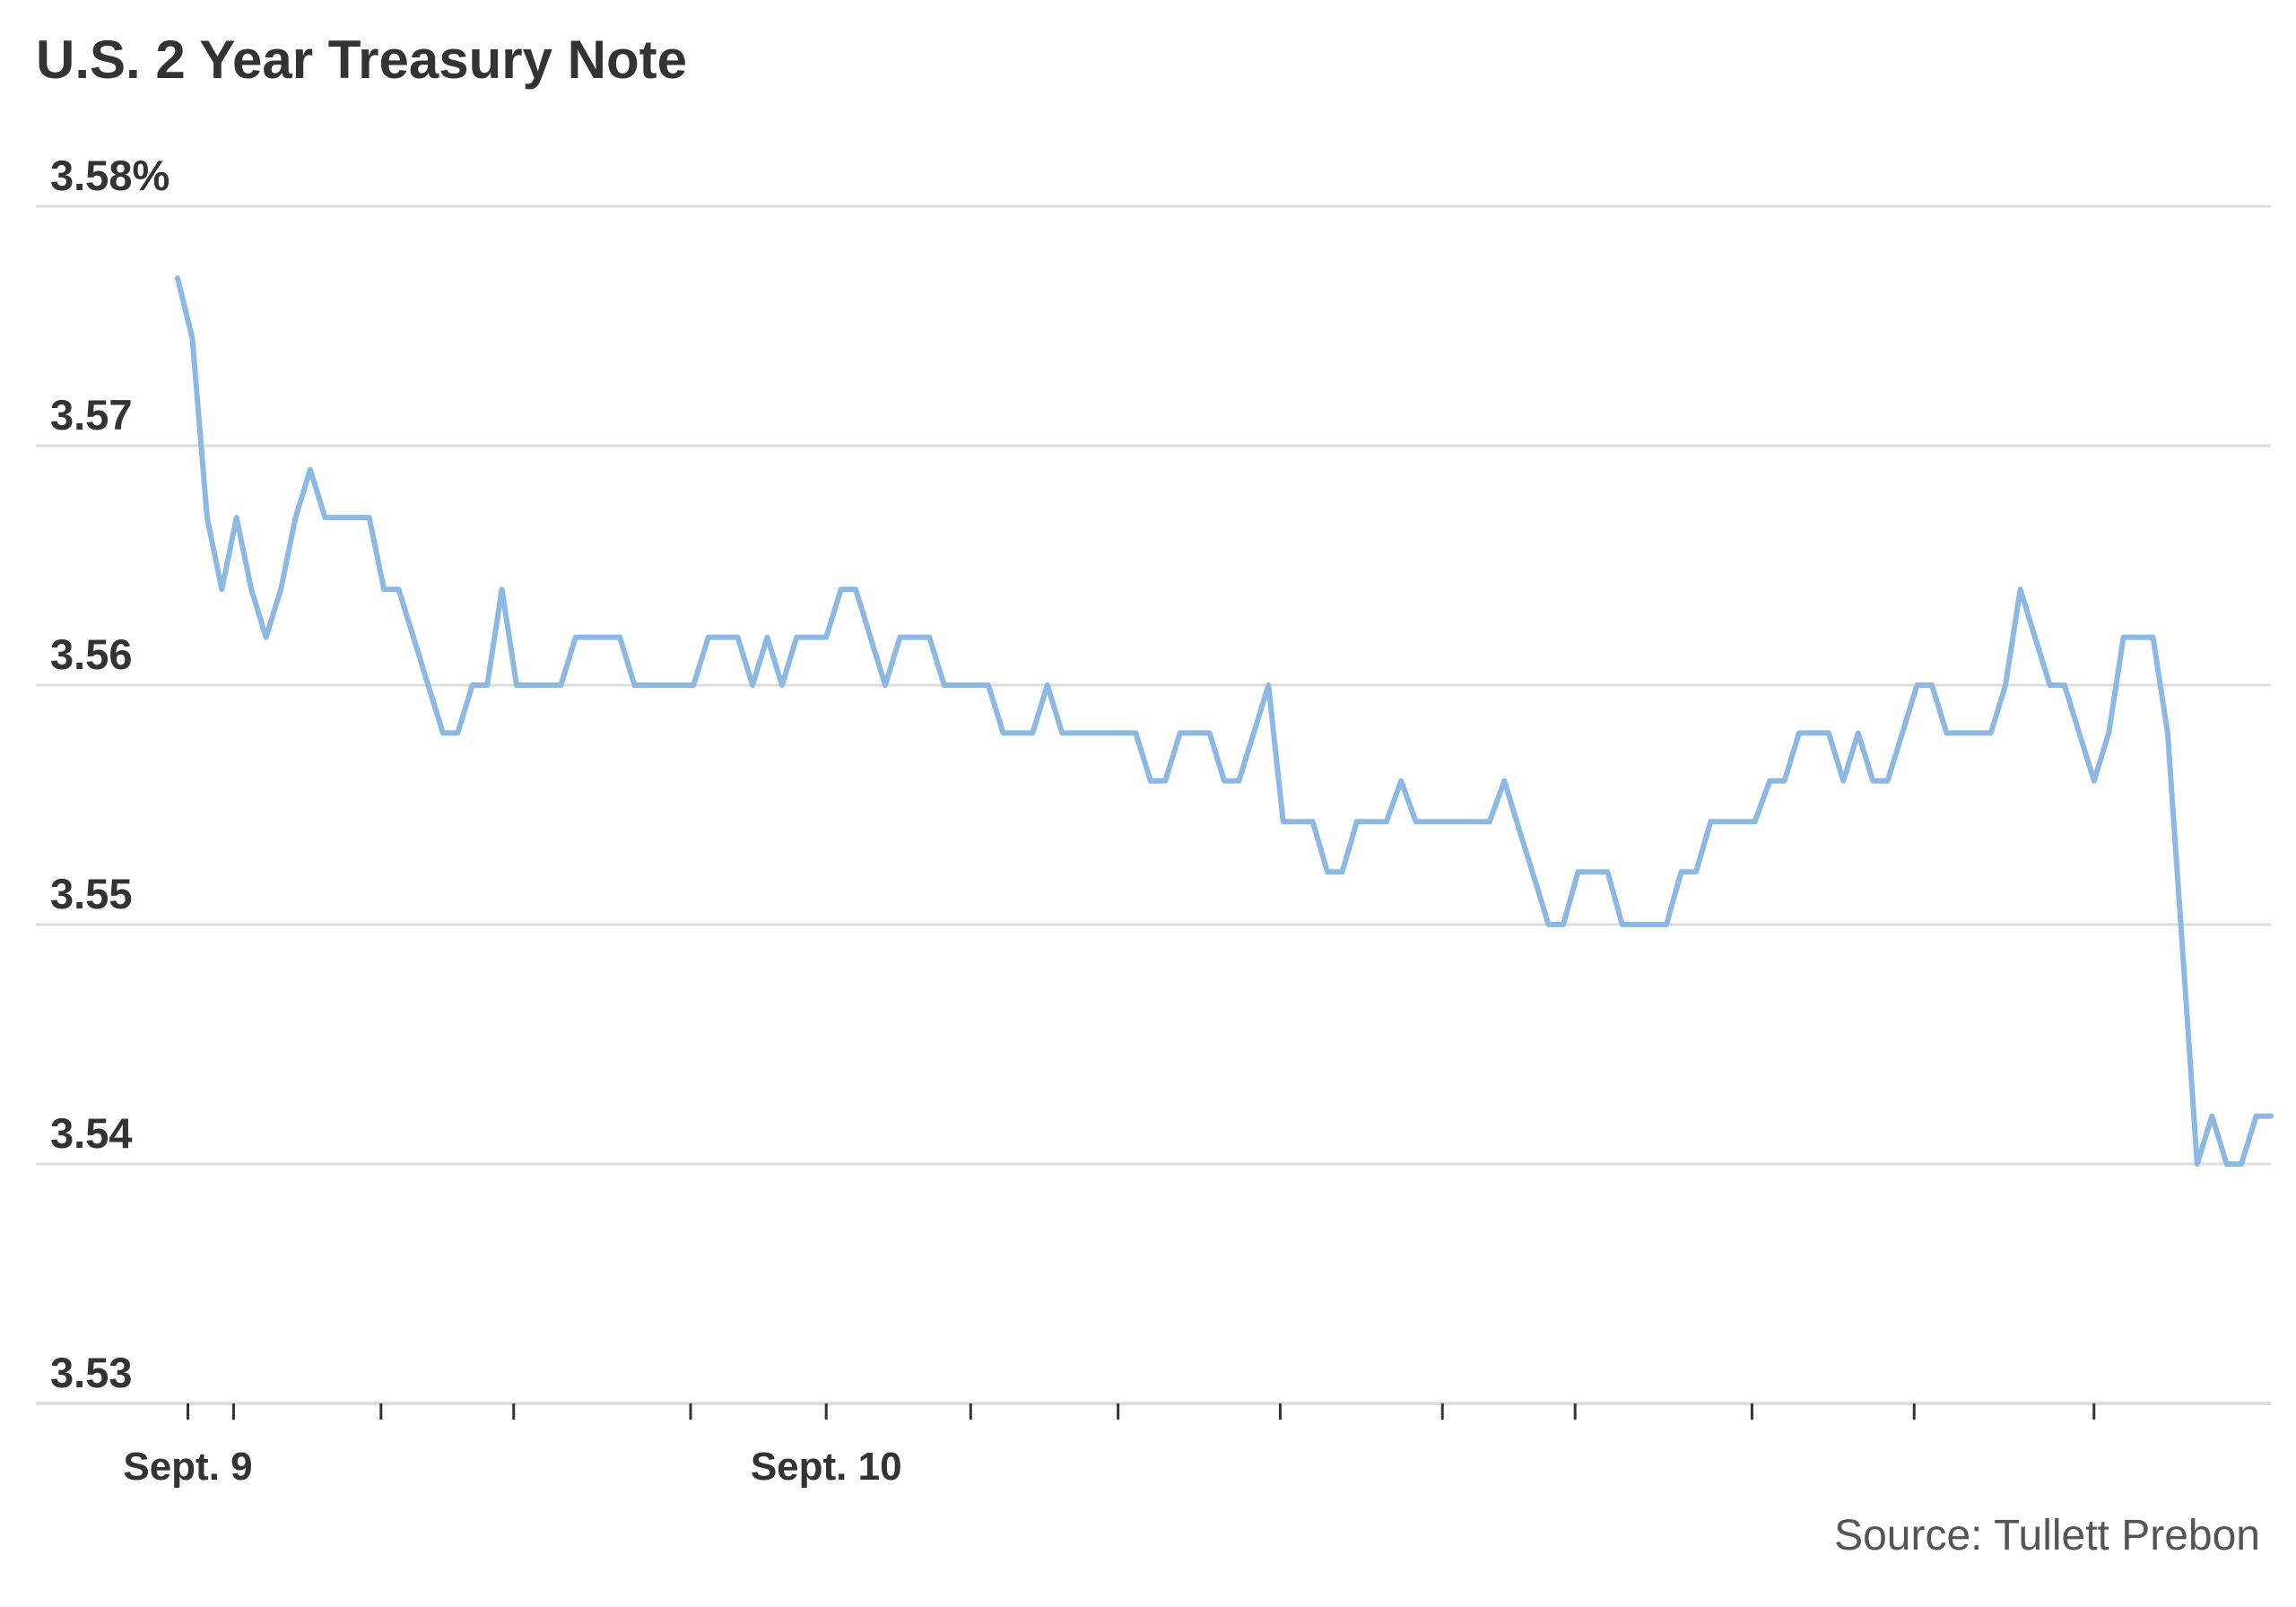 The height and width of the screenshot is (1607, 2296). I want to click on y-axis-labels: 3.58% 3.57 3.56 3.55 3.54 3.53, so click(110, 774).